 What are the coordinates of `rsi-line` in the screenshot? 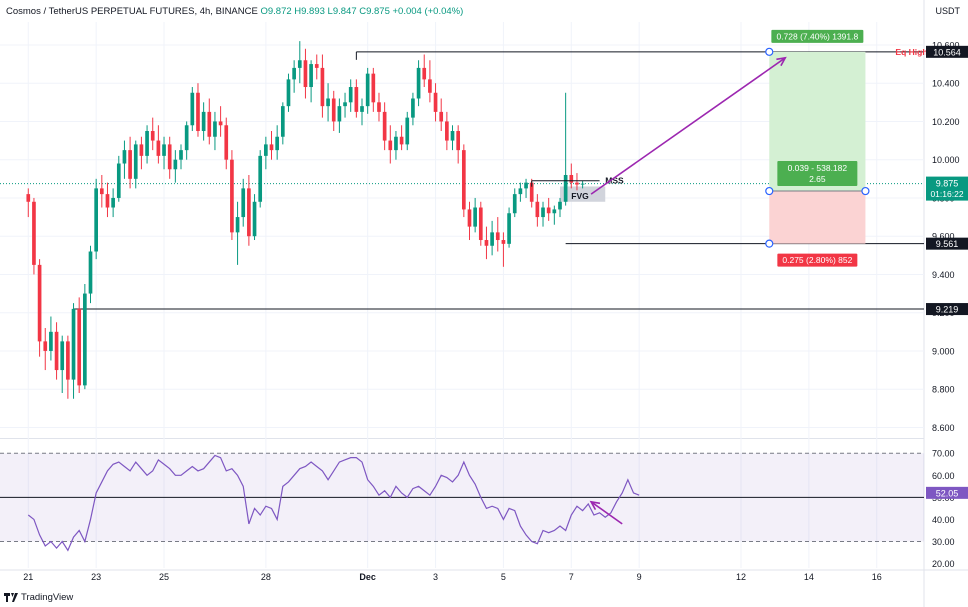 It's located at (333, 503).